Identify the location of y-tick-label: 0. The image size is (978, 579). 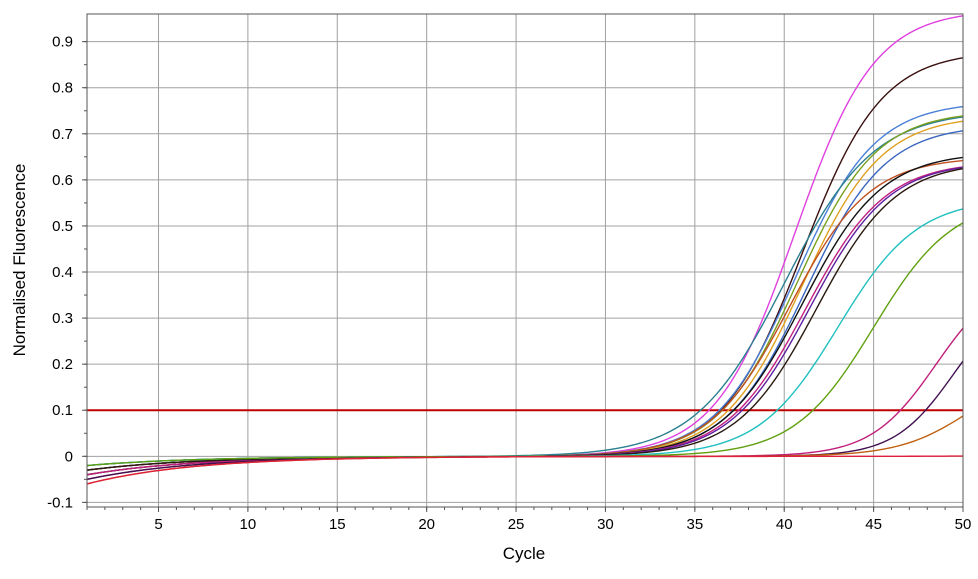
(69, 456).